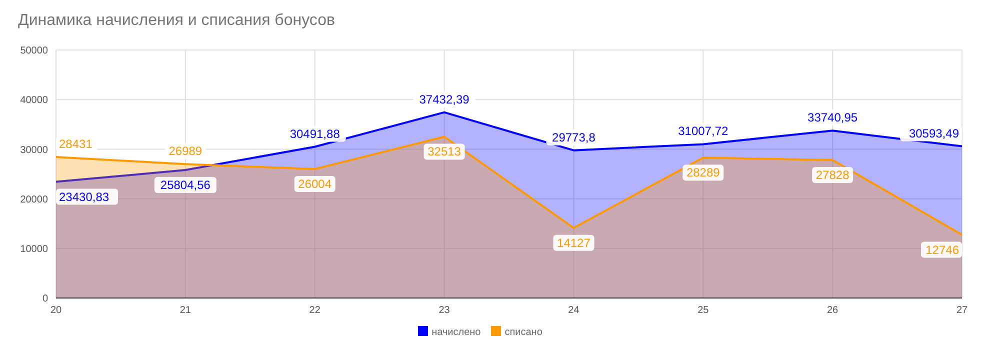 The width and height of the screenshot is (1000, 348). What do you see at coordinates (456, 332) in the screenshot?
I see `legend-label: начислено` at bounding box center [456, 332].